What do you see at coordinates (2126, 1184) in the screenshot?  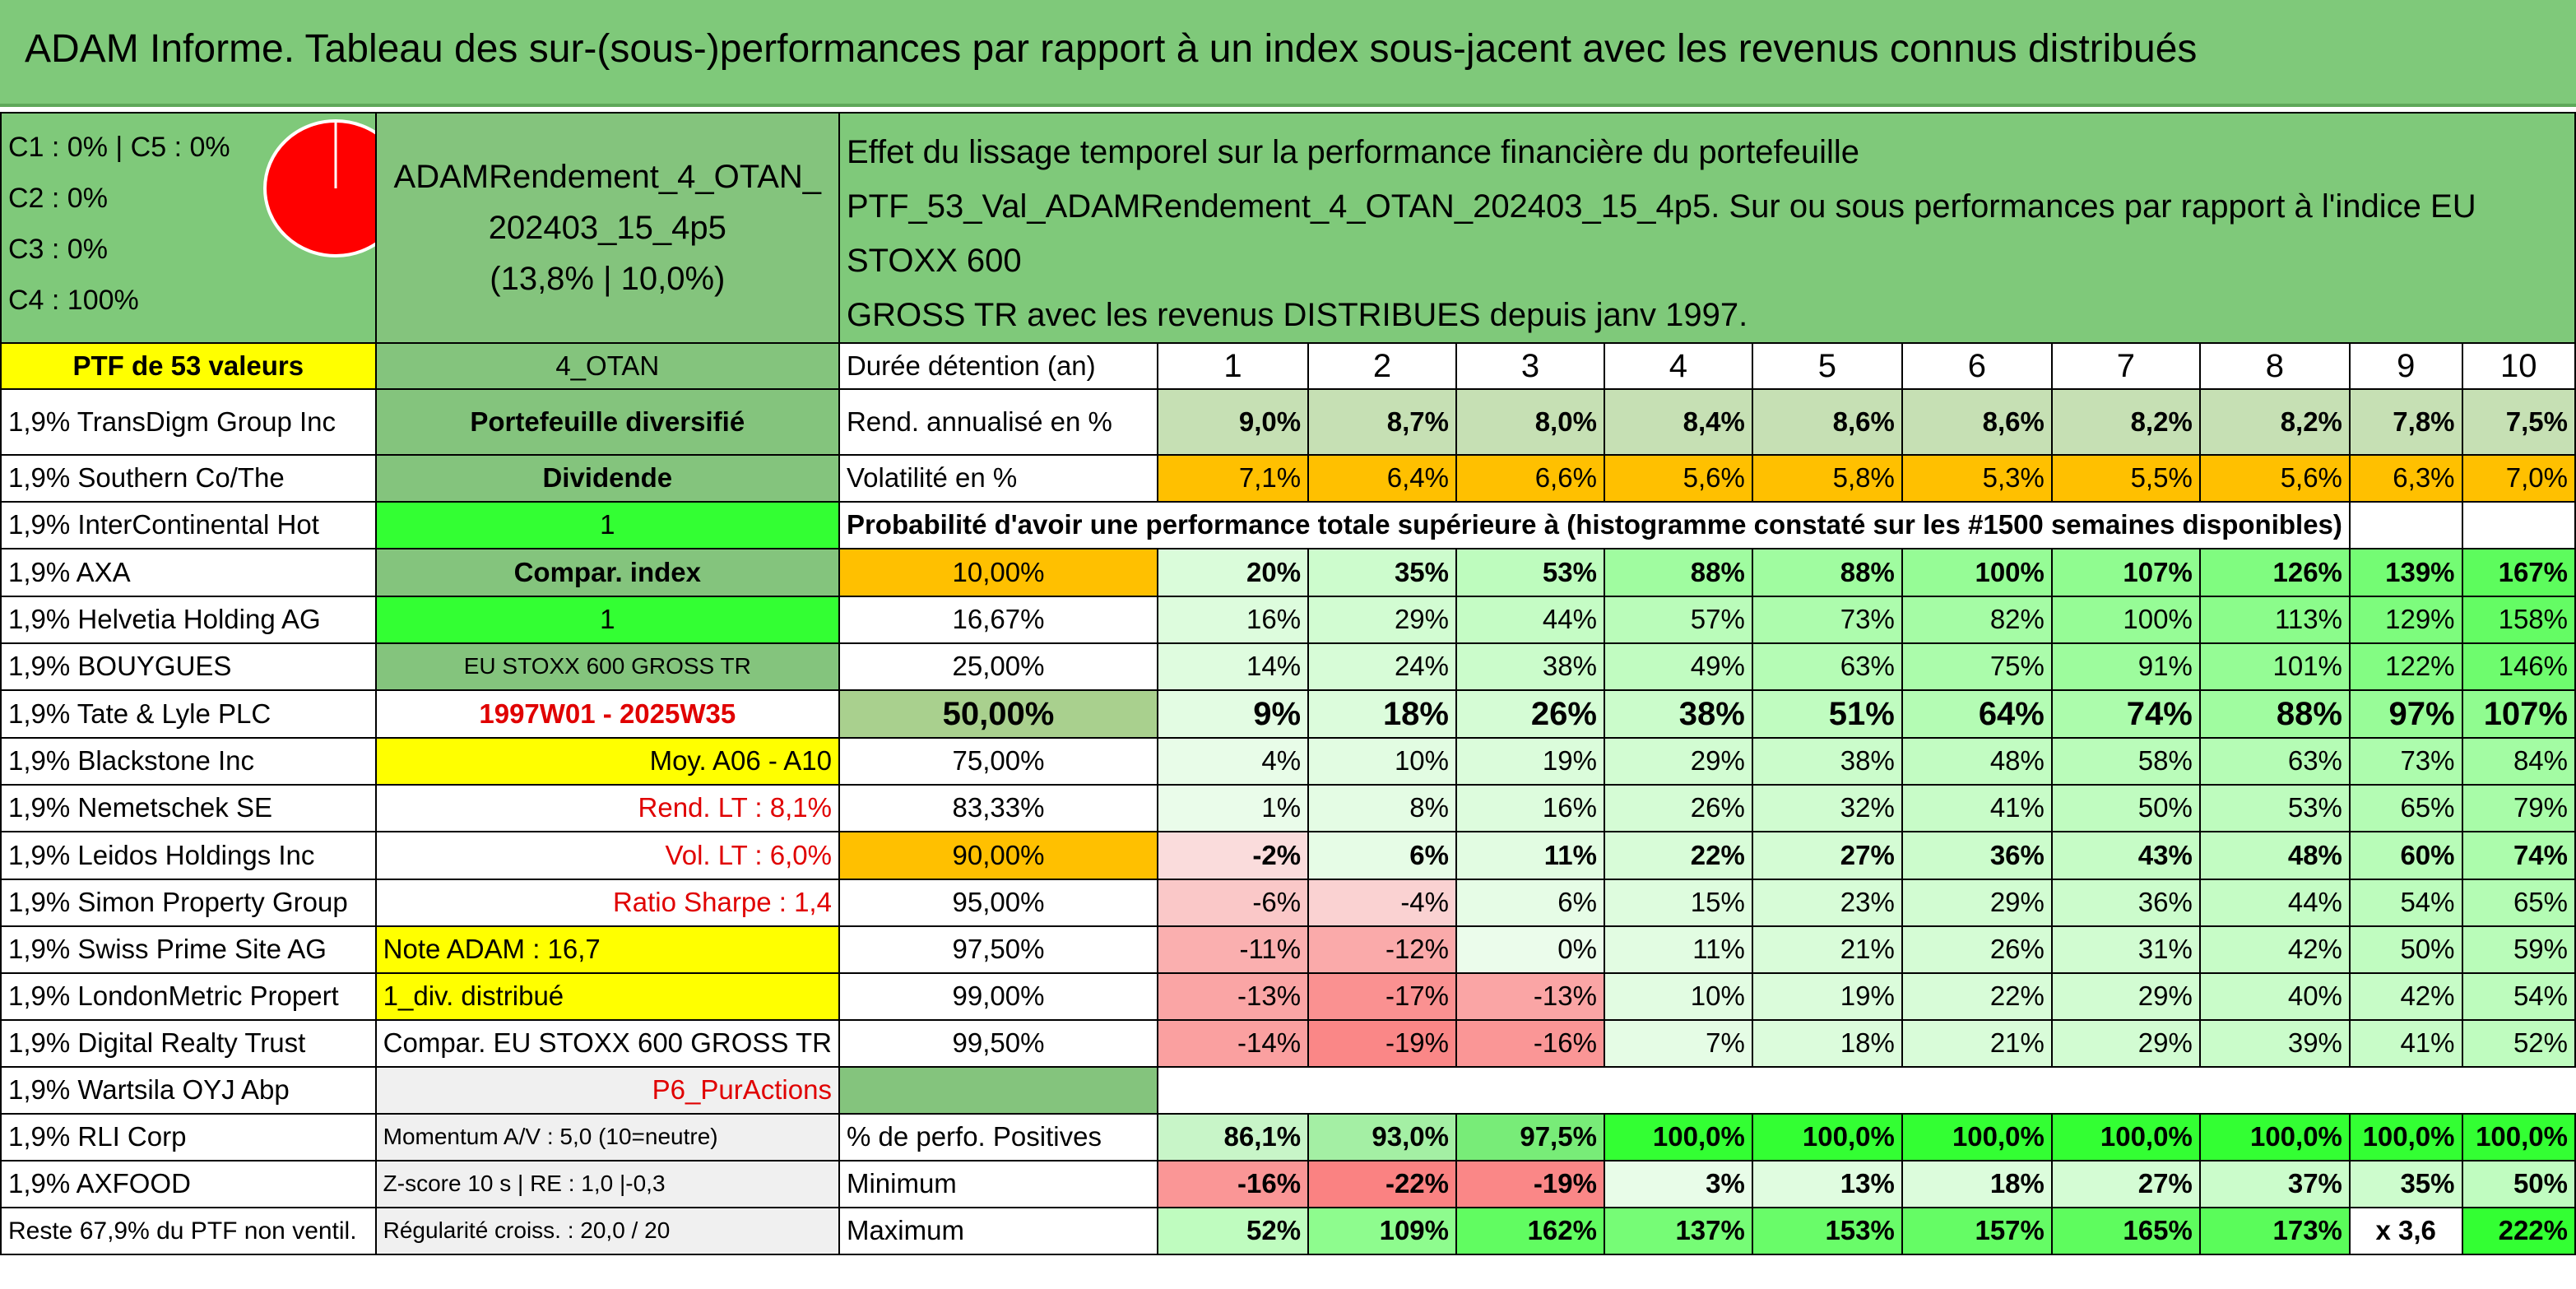 I see `minimum-value: 27%` at bounding box center [2126, 1184].